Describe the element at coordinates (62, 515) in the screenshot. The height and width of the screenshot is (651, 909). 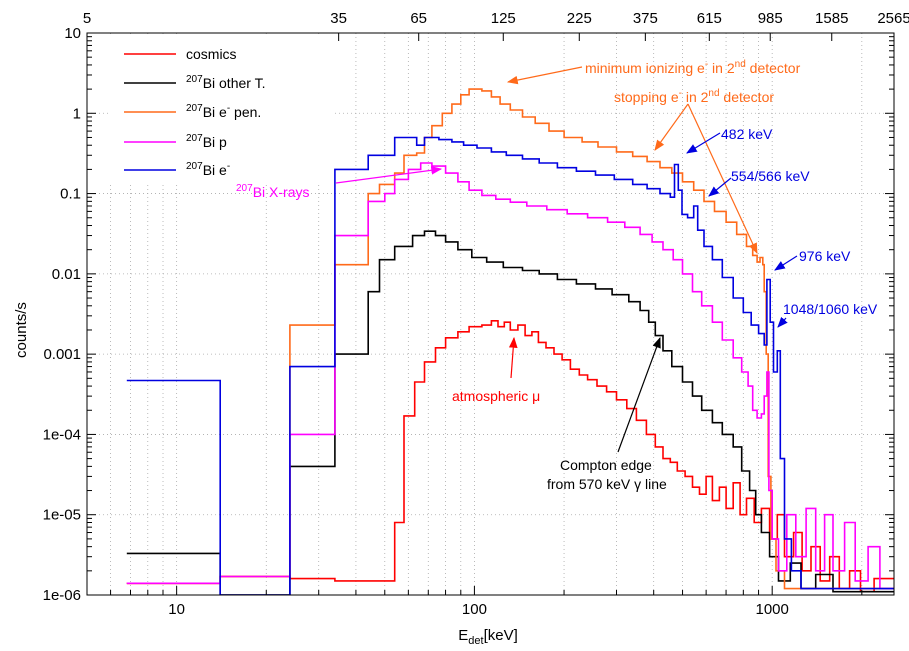
I see `y-tick-label: 1e-05` at that location.